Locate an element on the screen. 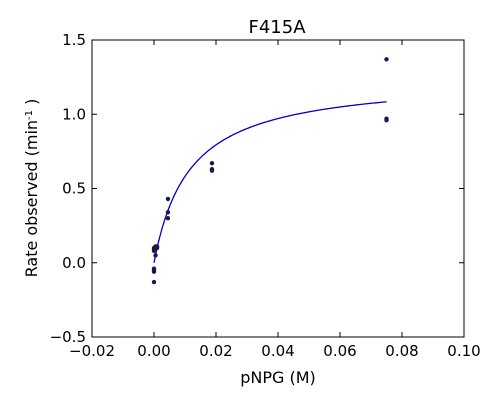 This screenshot has height=404, width=500. y-tick-label: −0.5 is located at coordinates (68, 337).